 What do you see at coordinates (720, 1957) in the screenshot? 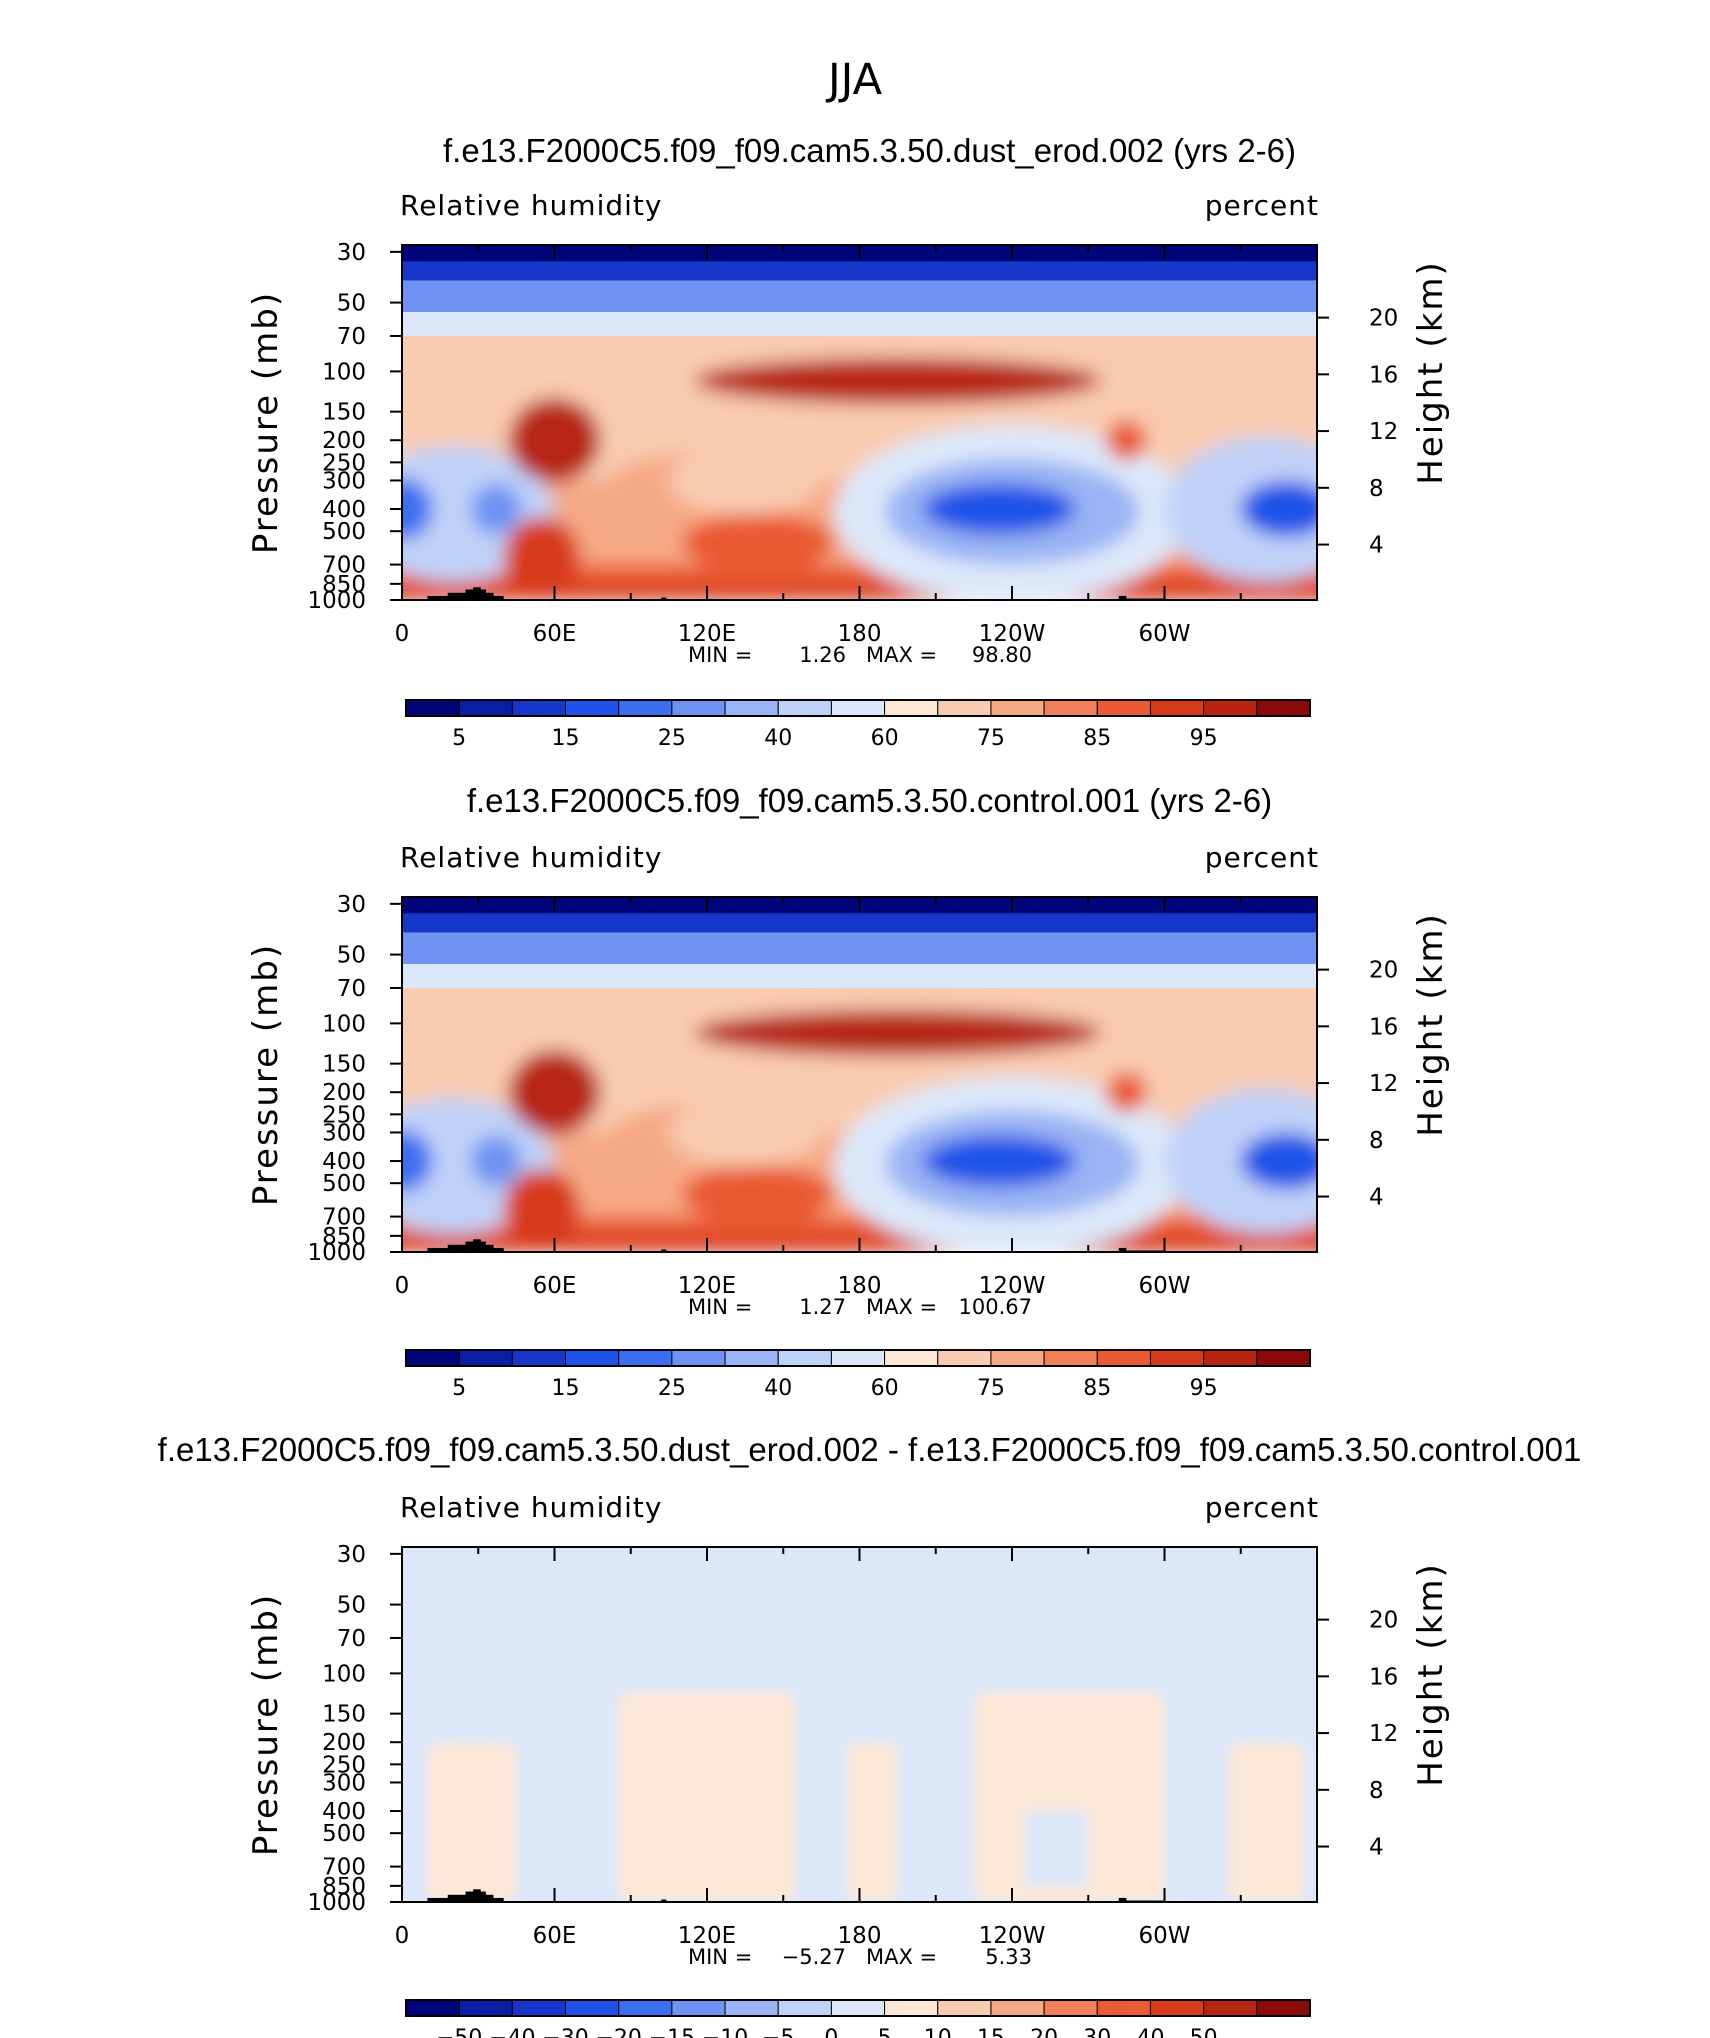
I see `min-label: MIN =` at bounding box center [720, 1957].